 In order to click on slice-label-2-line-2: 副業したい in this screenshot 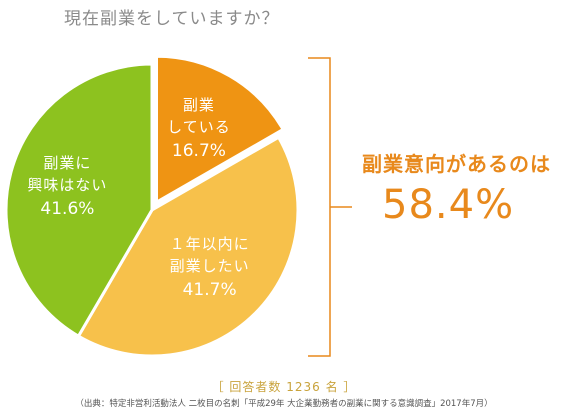, I will do `click(210, 266)`.